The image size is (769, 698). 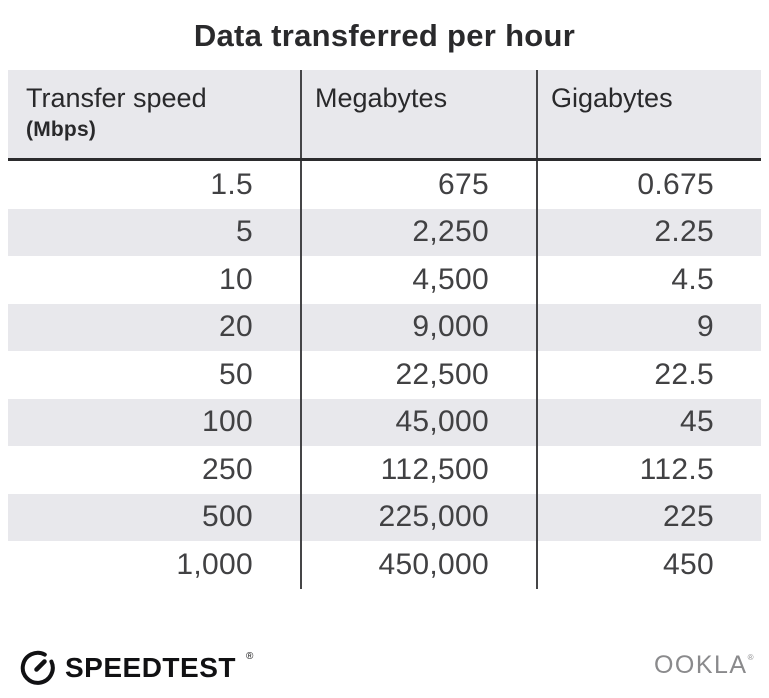 What do you see at coordinates (384, 35) in the screenshot?
I see `page-title: Data transferred per hour` at bounding box center [384, 35].